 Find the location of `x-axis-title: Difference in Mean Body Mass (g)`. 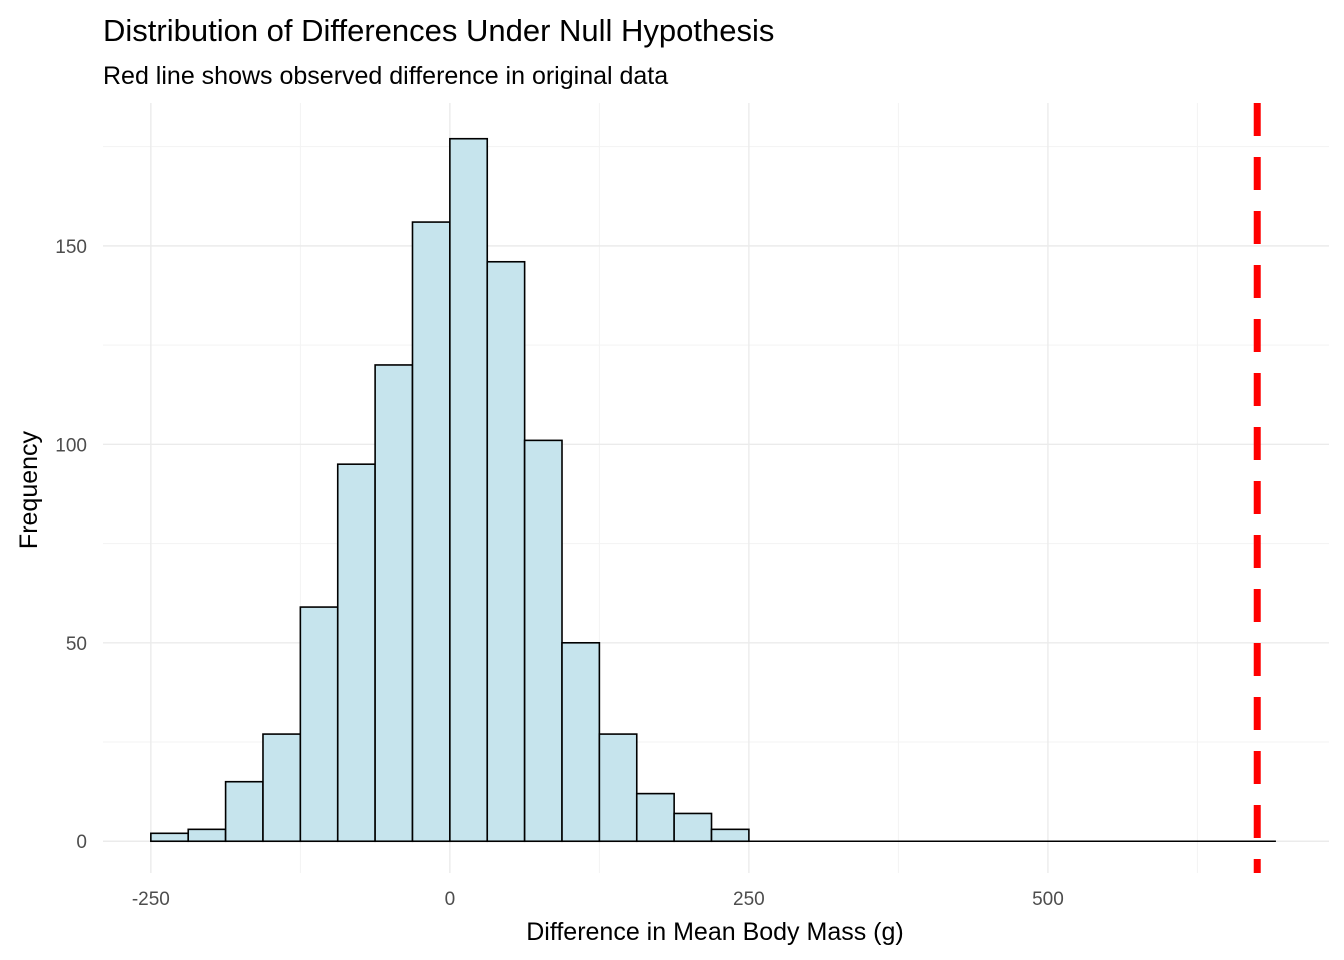

x-axis-title: Difference in Mean Body Mass (g) is located at coordinates (714, 932).